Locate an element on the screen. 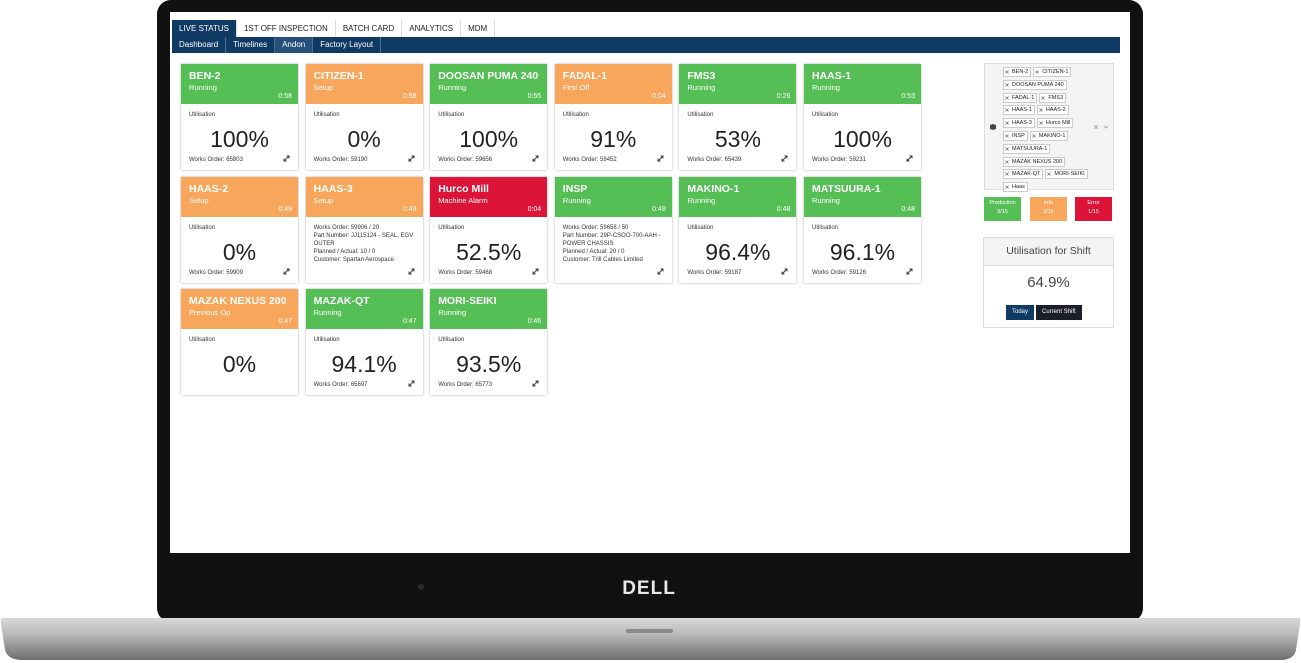  filter-chip: MATSUURA-1 is located at coordinates (1027, 148).